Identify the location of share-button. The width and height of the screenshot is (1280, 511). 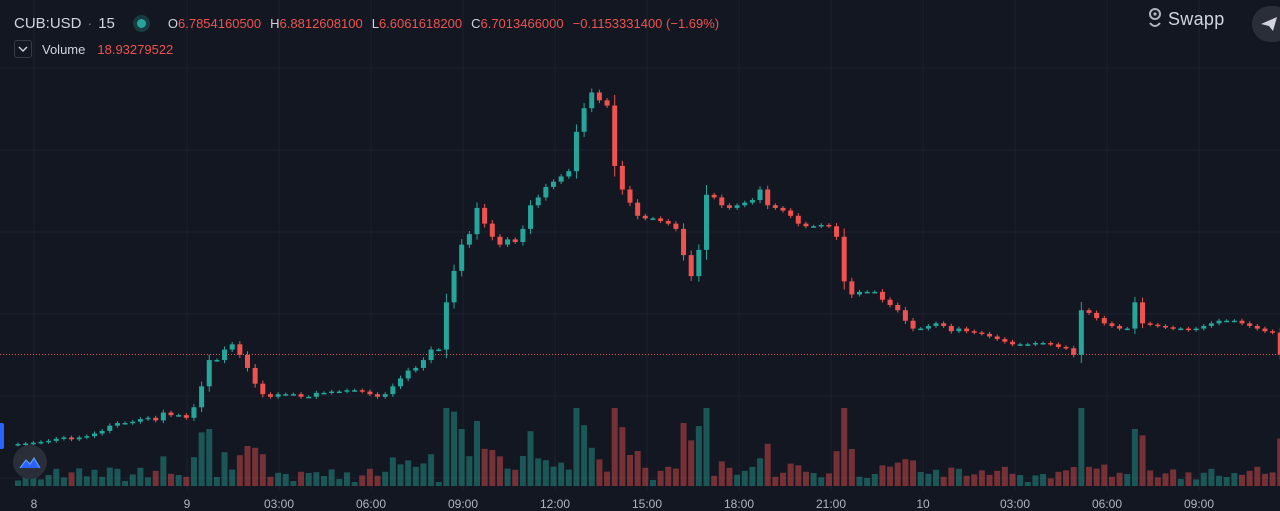
(1266, 24).